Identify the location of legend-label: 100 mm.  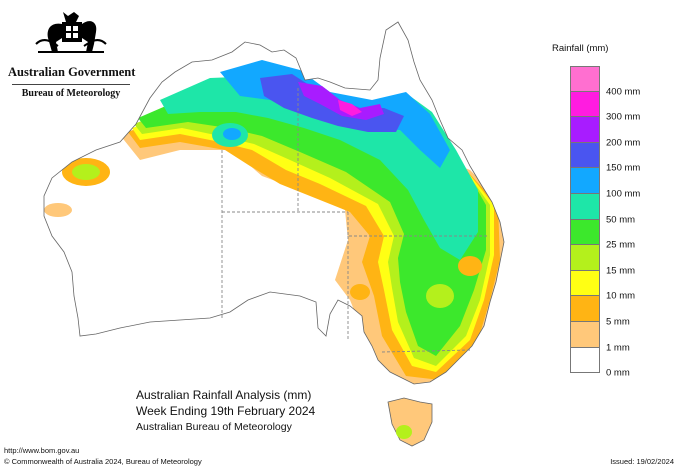
(623, 194).